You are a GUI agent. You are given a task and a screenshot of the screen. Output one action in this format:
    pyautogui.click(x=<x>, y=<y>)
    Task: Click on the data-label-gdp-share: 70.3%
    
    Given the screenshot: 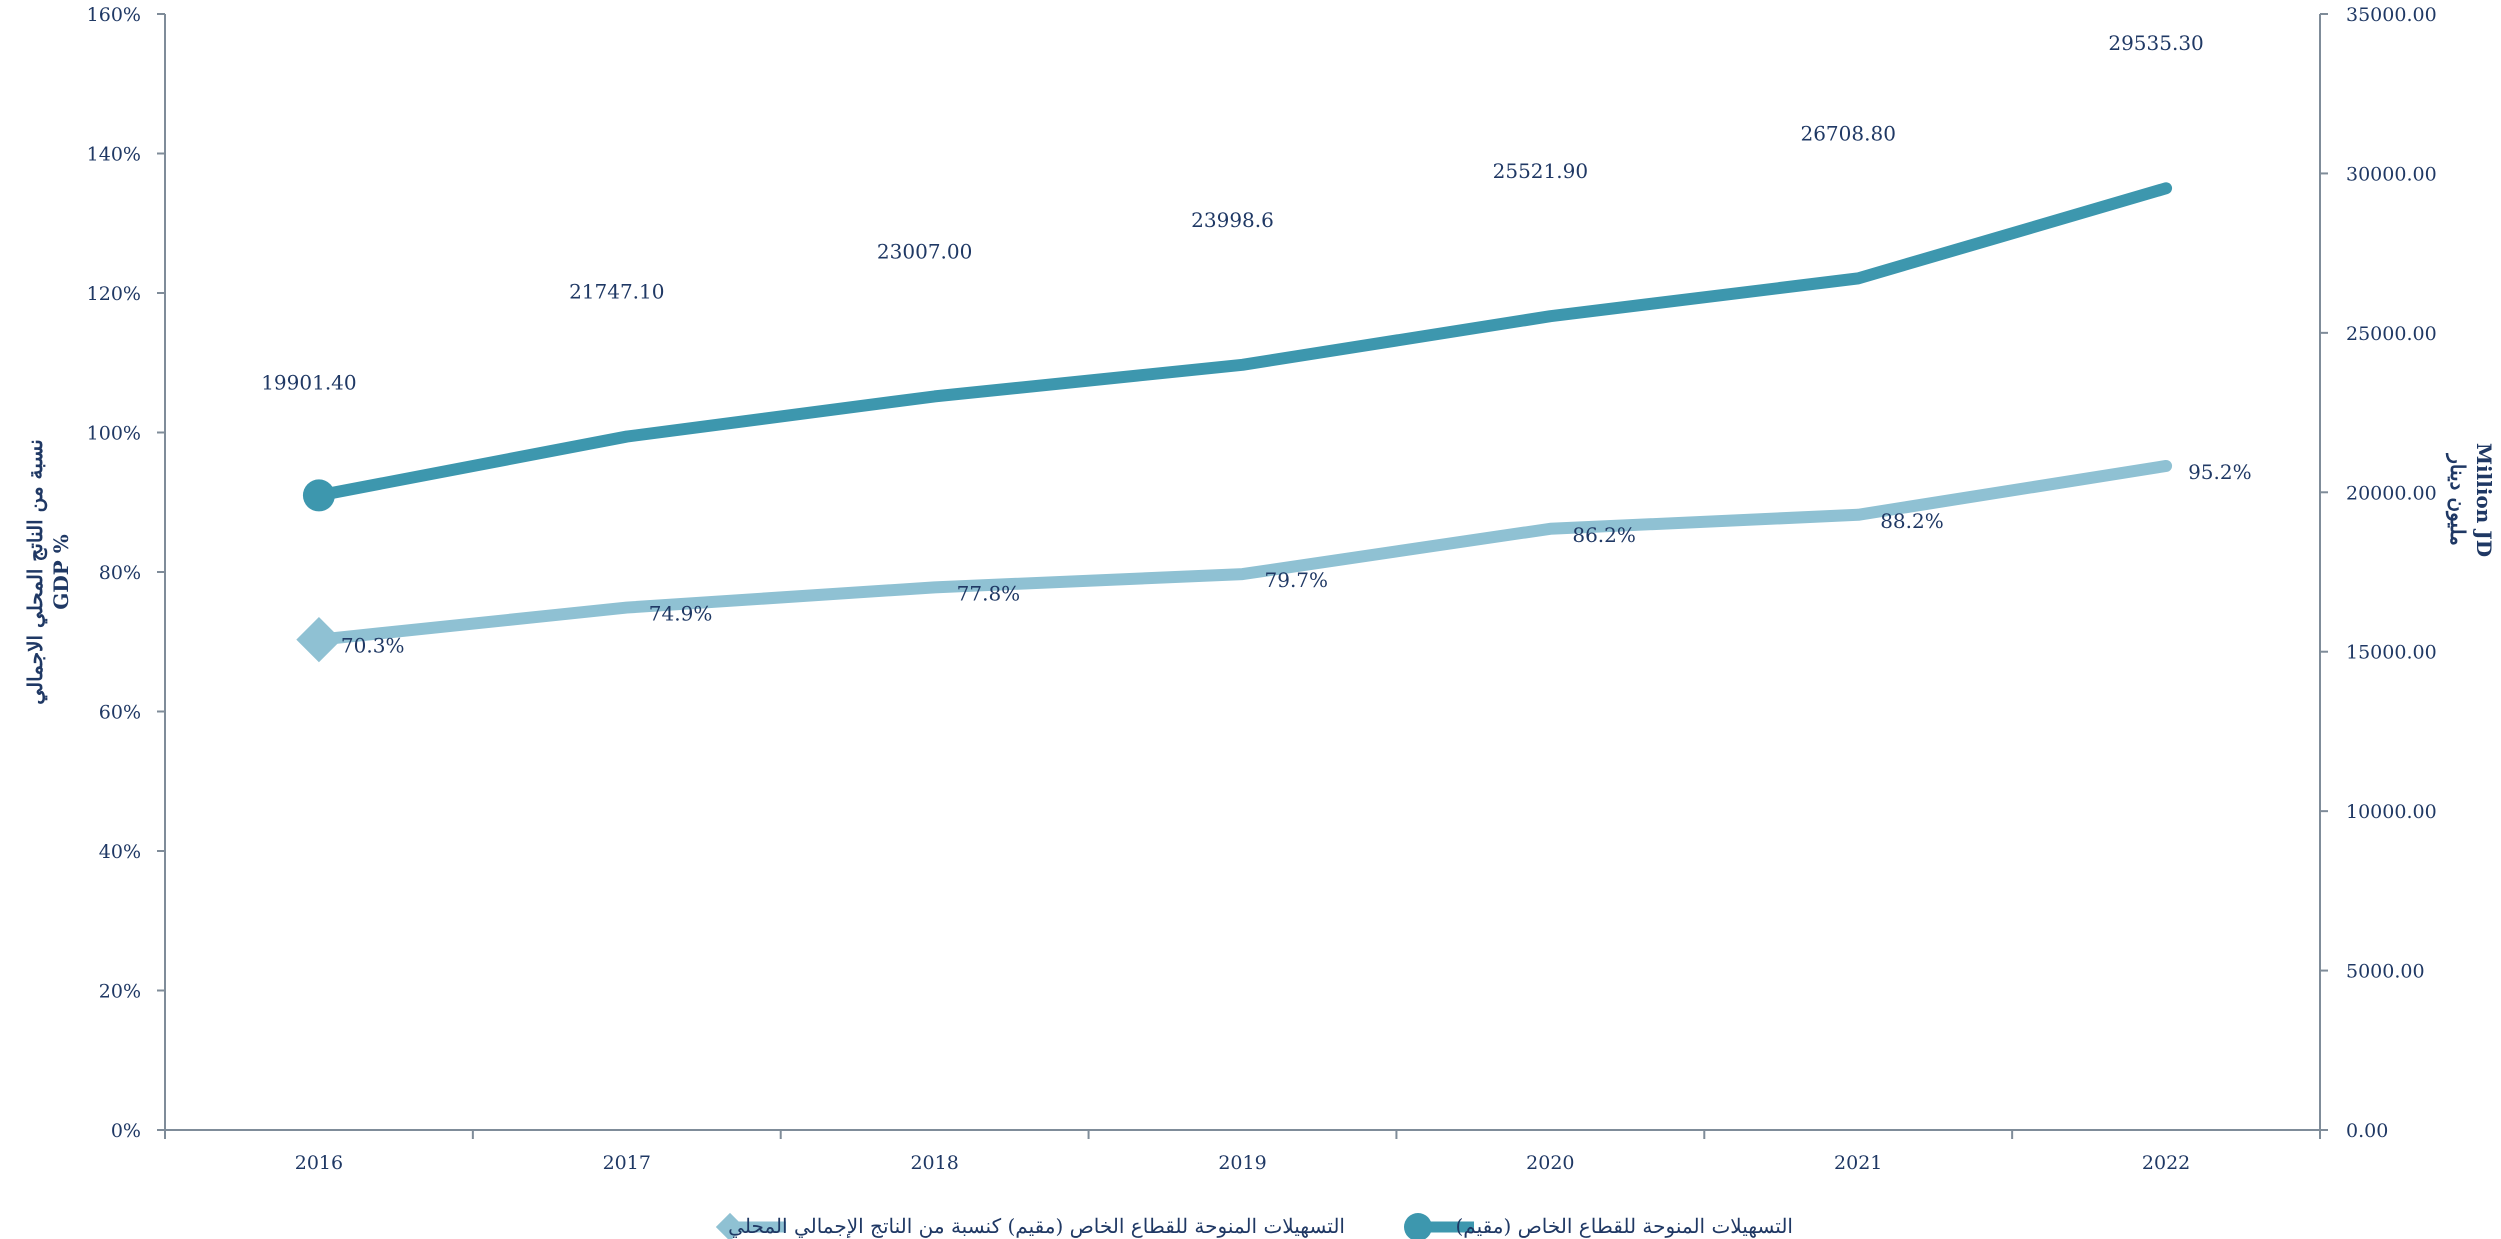 What is the action you would take?
    pyautogui.click(x=373, y=646)
    